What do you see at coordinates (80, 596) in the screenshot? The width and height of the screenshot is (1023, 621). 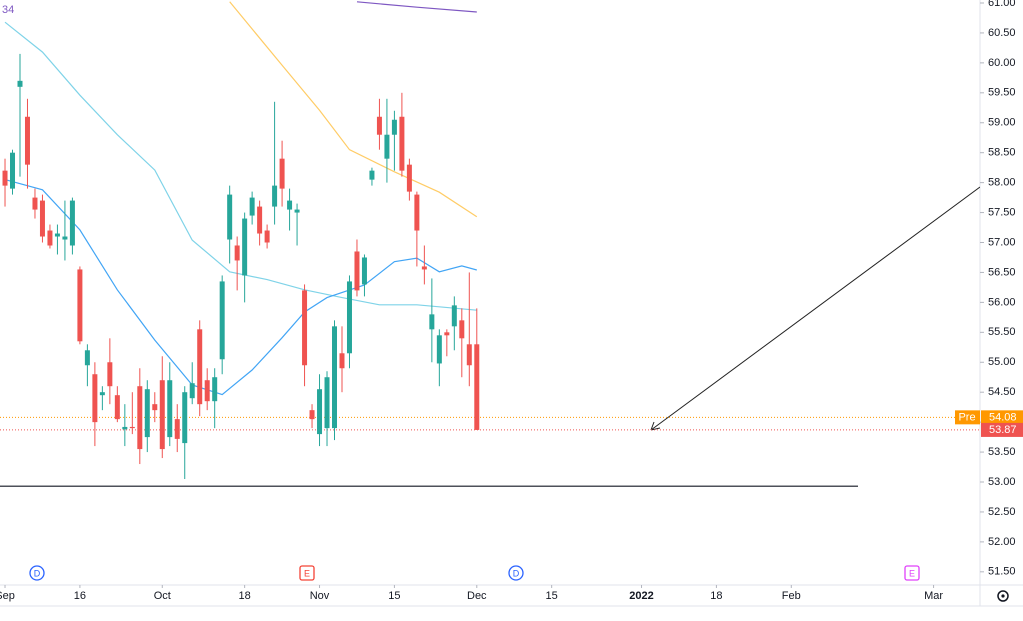 I see `x-tick-label: 16` at bounding box center [80, 596].